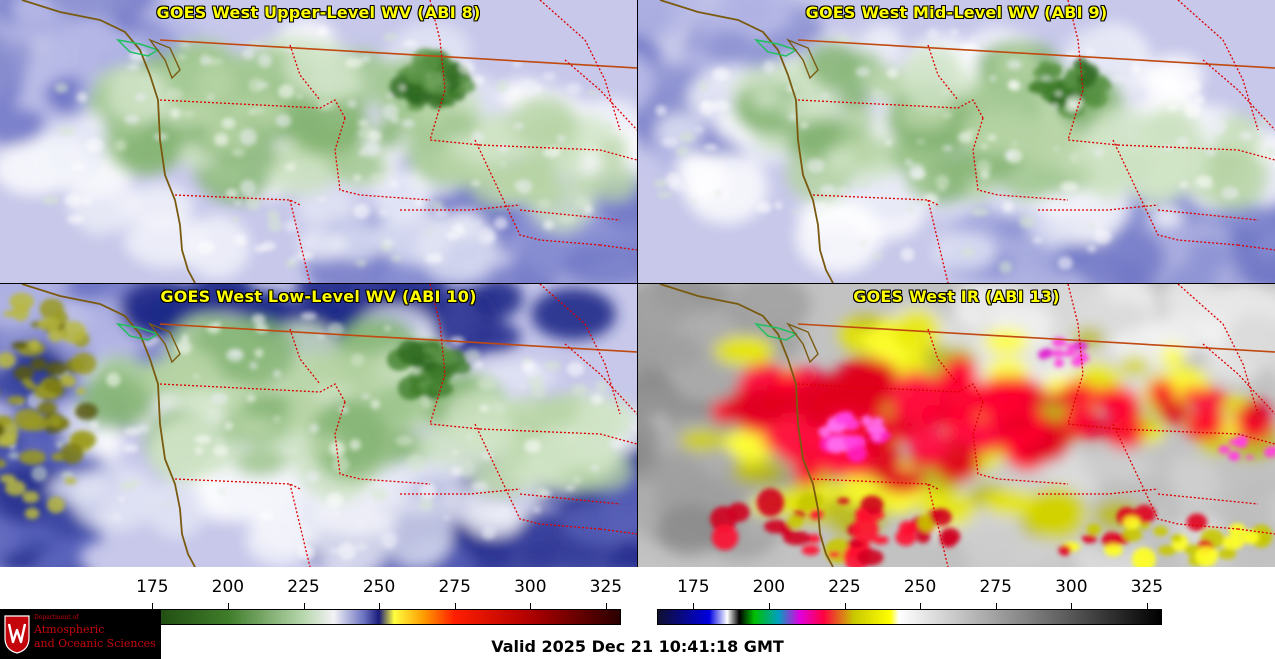 The height and width of the screenshot is (659, 1275). Describe the element at coordinates (637, 283) in the screenshot. I see `panel-divider-horizontal` at that location.